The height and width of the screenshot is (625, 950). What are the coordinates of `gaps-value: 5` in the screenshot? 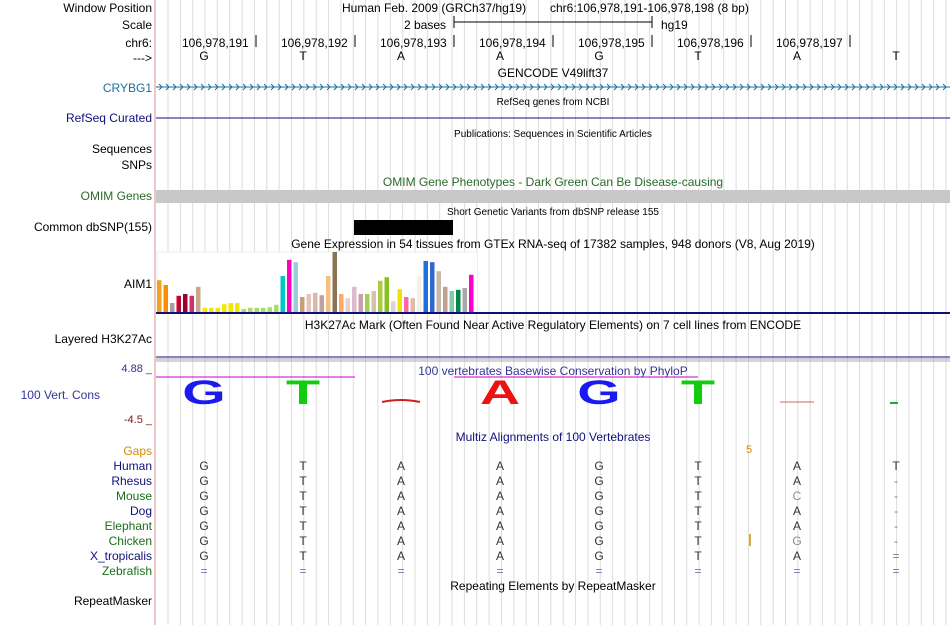 It's located at (749, 450).